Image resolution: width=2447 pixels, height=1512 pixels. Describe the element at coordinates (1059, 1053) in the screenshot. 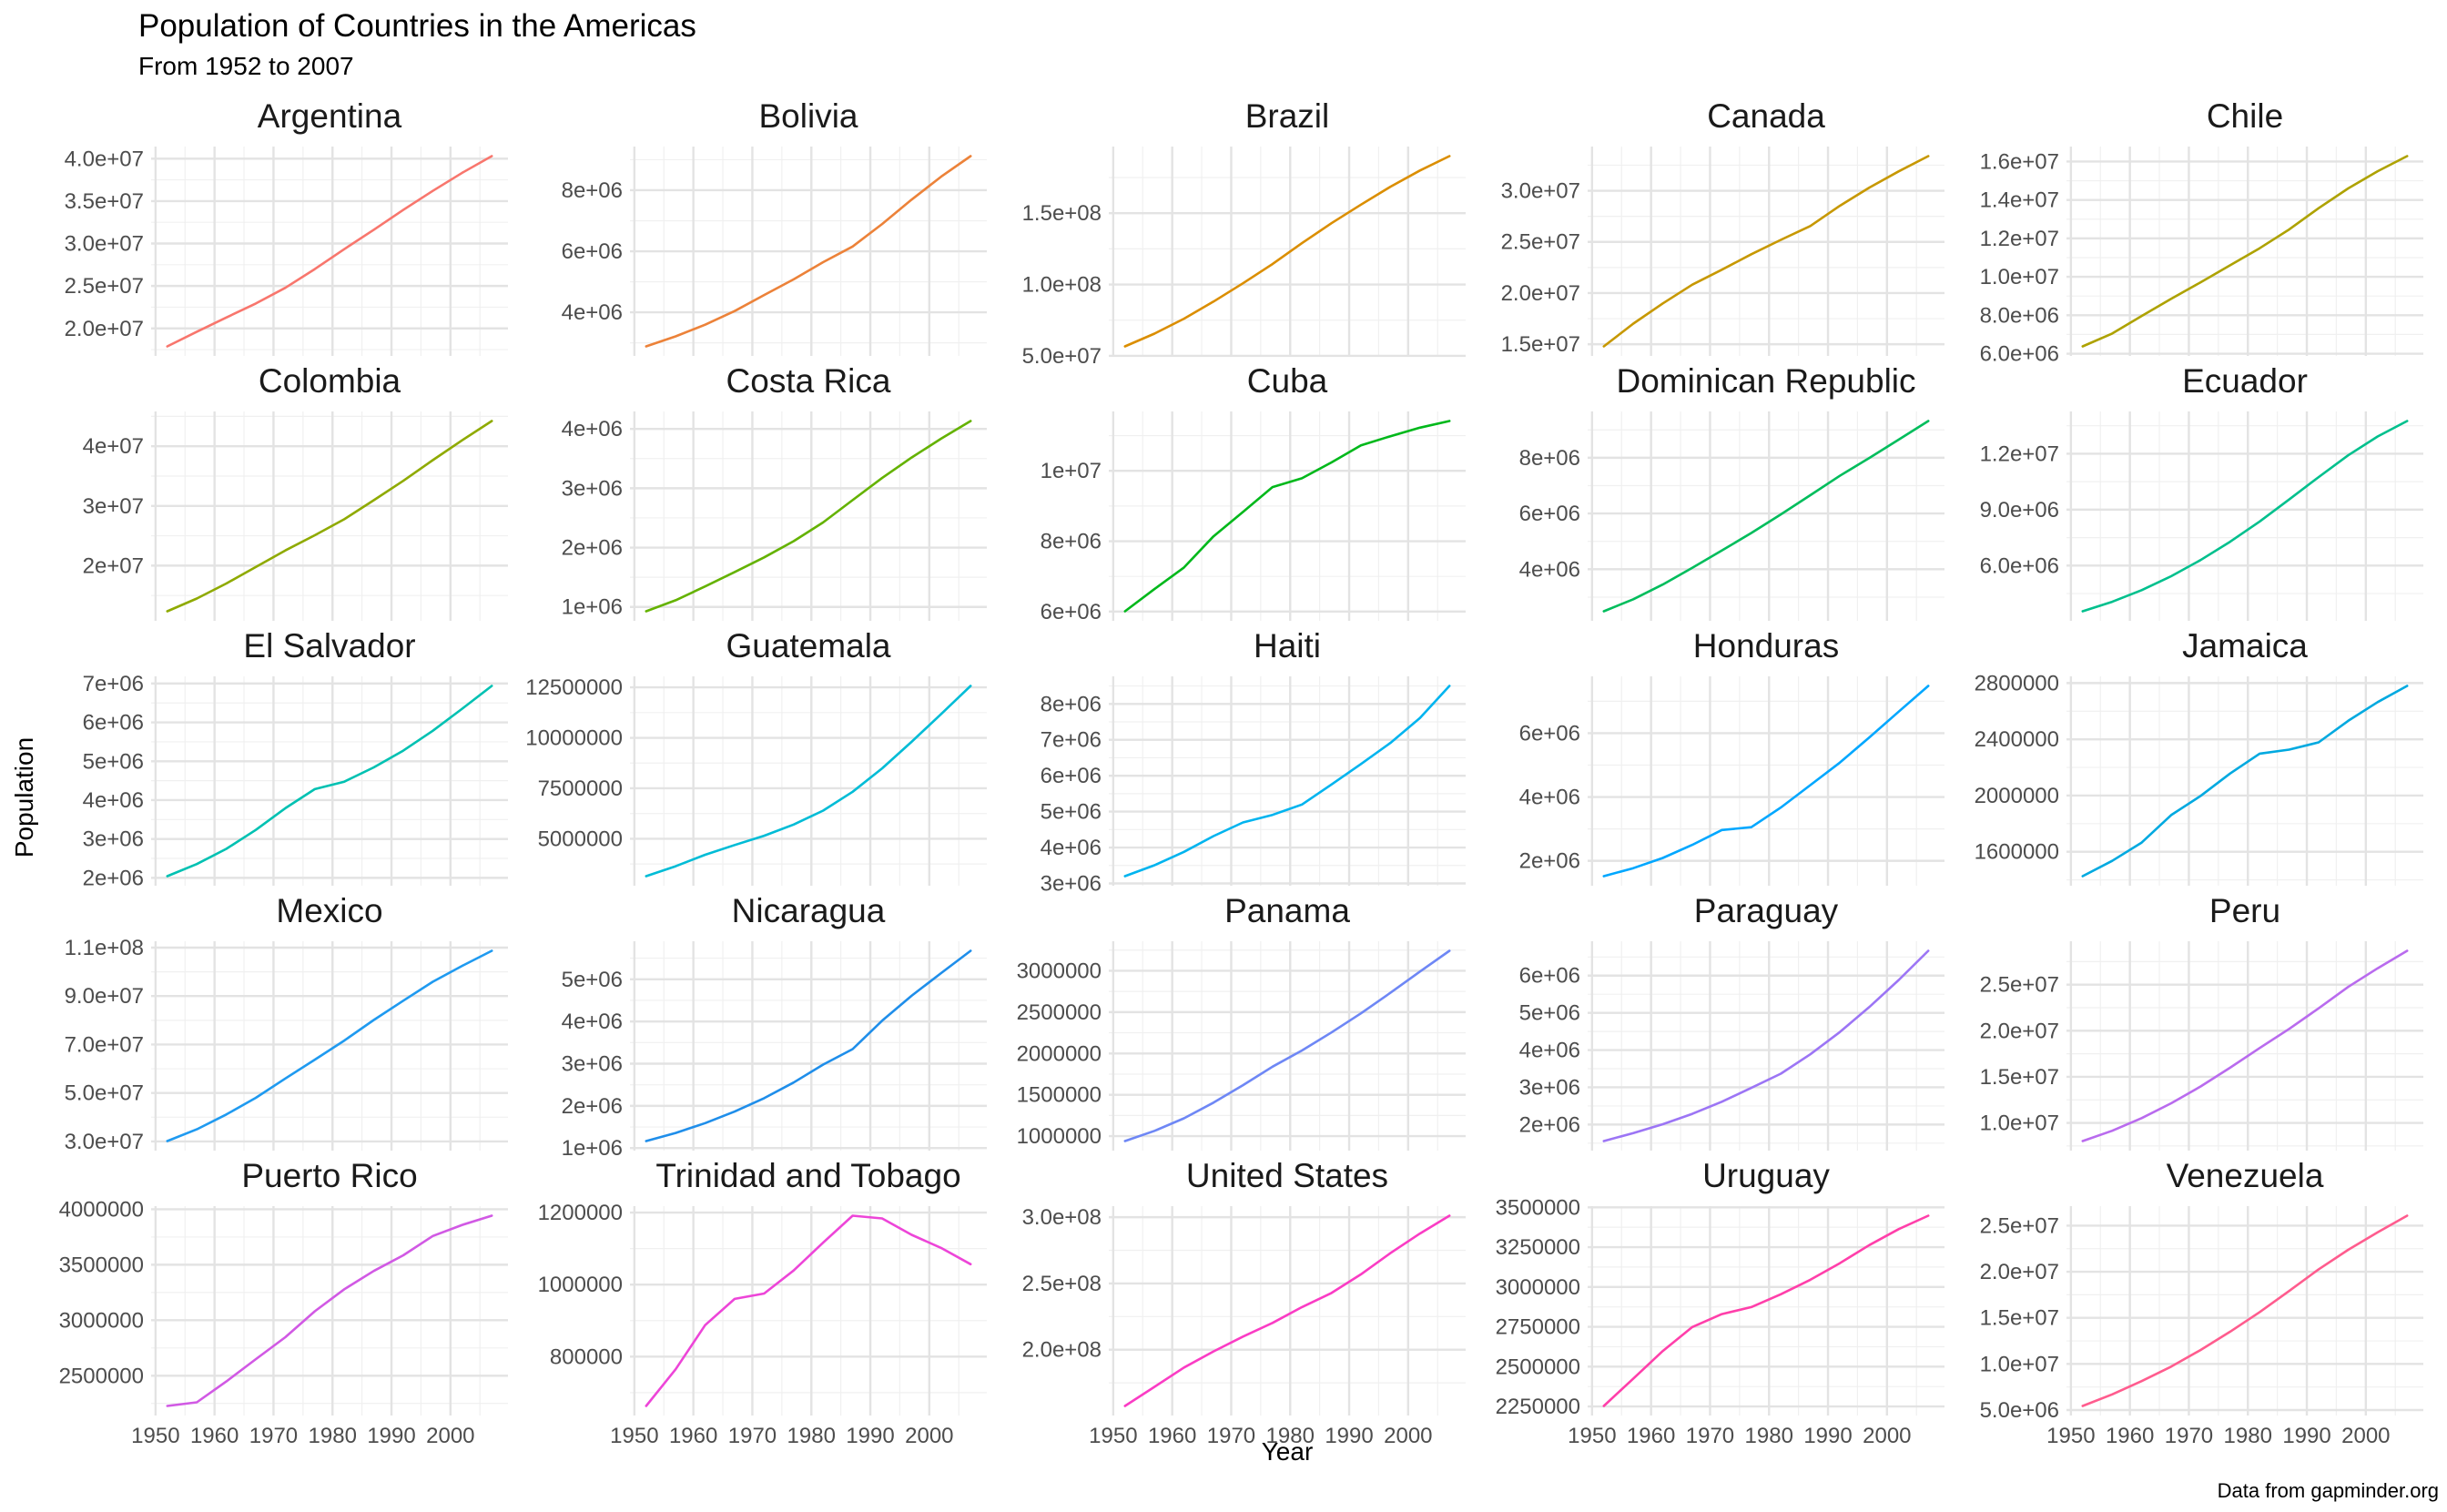

I see `y-tick-label: 2000000` at that location.